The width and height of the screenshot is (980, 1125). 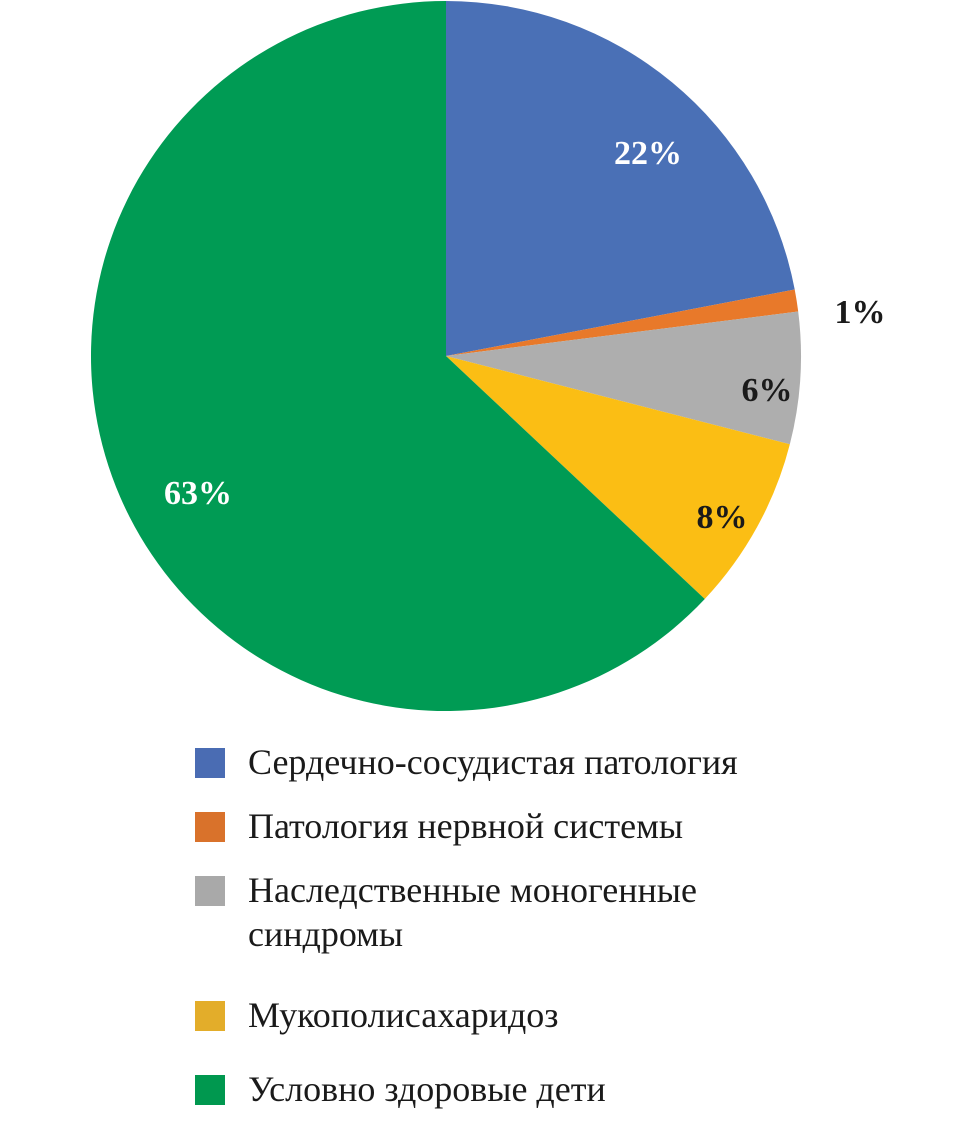 What do you see at coordinates (403, 1015) in the screenshot?
I see `legend-label: Мукополисахаридоз` at bounding box center [403, 1015].